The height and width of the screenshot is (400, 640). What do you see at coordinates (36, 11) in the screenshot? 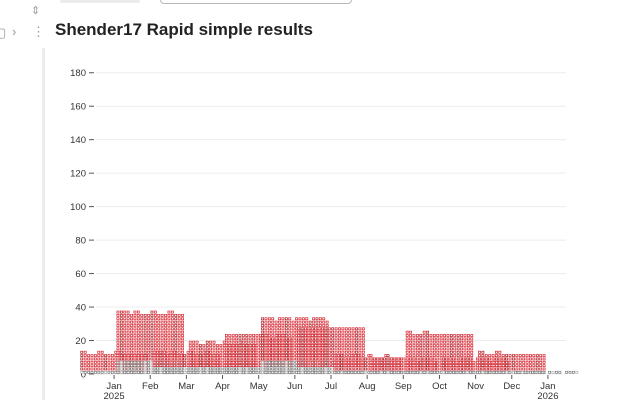
I see `drag-handle-icon: ⇕` at bounding box center [36, 11].